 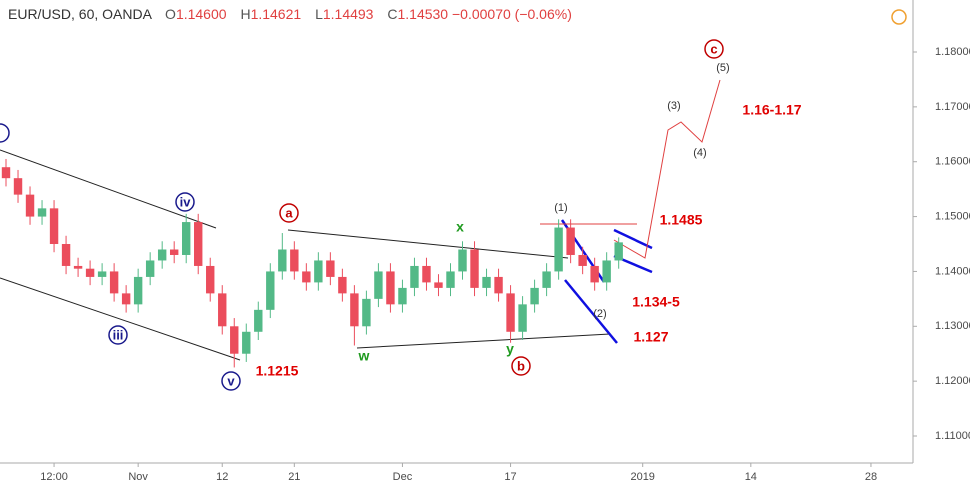 What do you see at coordinates (899, 17) in the screenshot?
I see `alert-icon` at bounding box center [899, 17].